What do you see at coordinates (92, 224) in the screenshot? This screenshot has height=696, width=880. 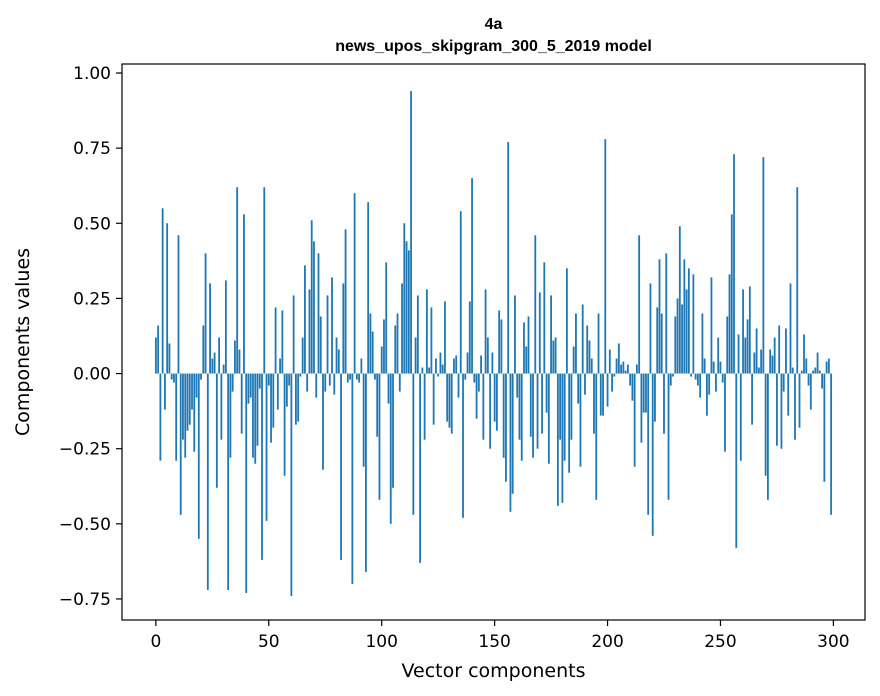 I see `y-tick-label: 0.50` at bounding box center [92, 224].